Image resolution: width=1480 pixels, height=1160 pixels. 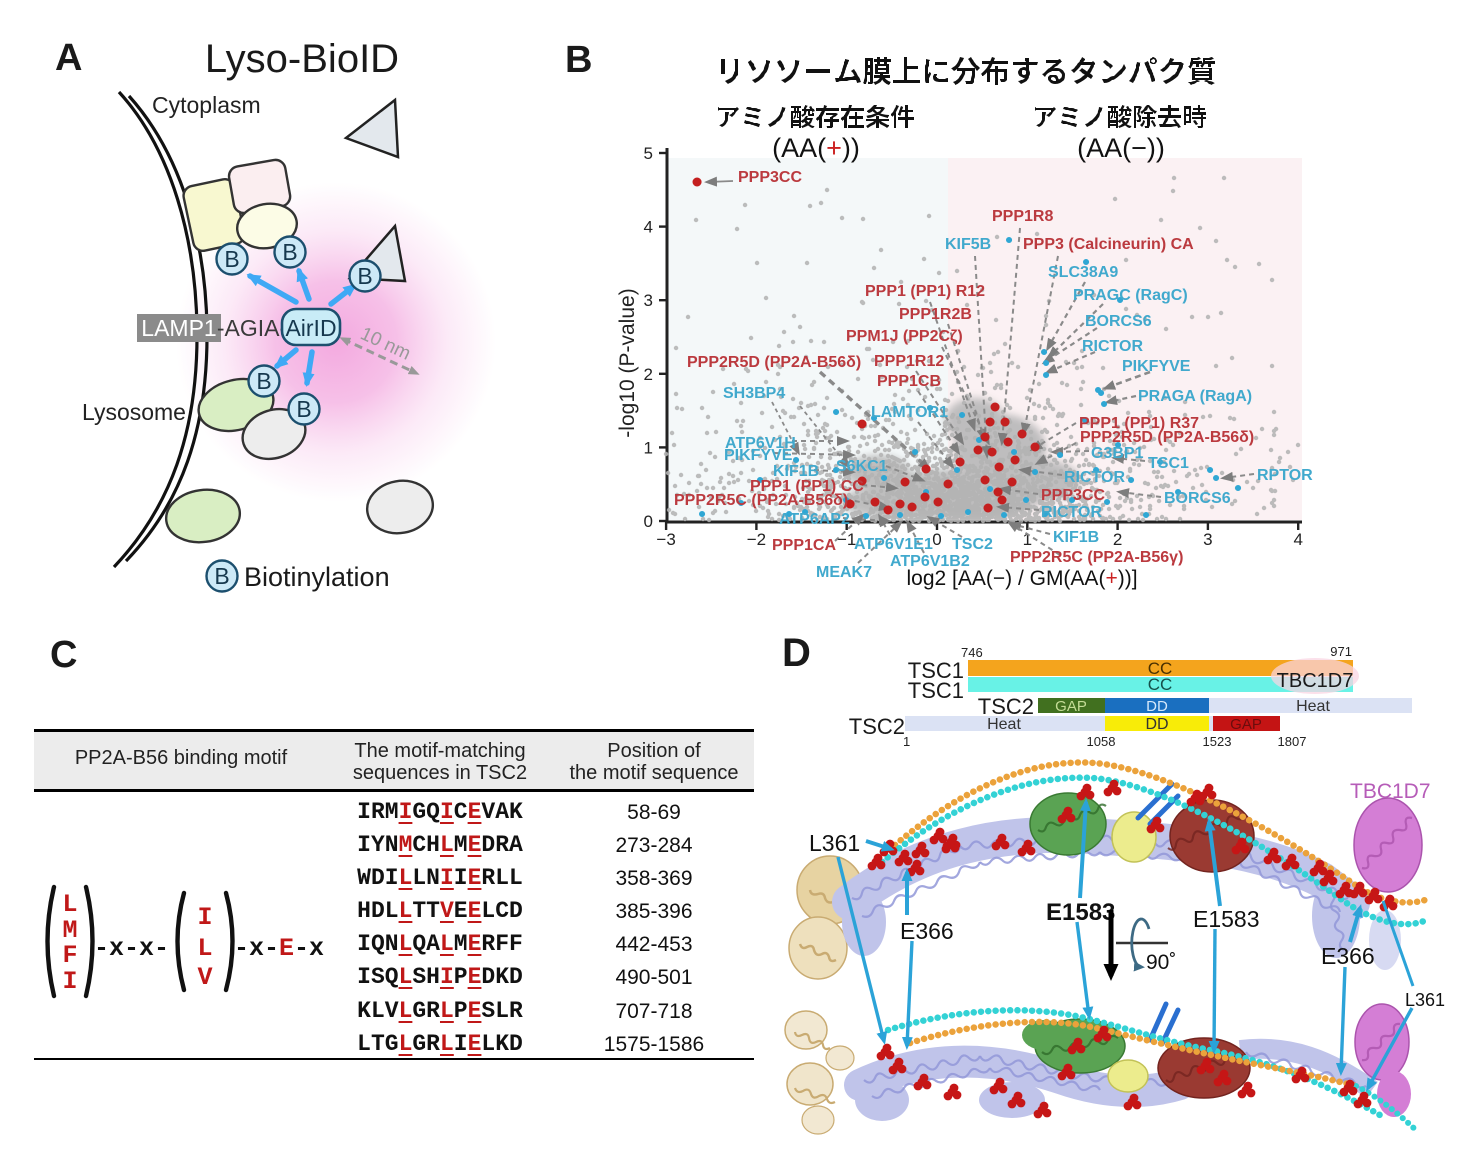 I want to click on svg-text: PPP1CB, so click(x=909, y=381).